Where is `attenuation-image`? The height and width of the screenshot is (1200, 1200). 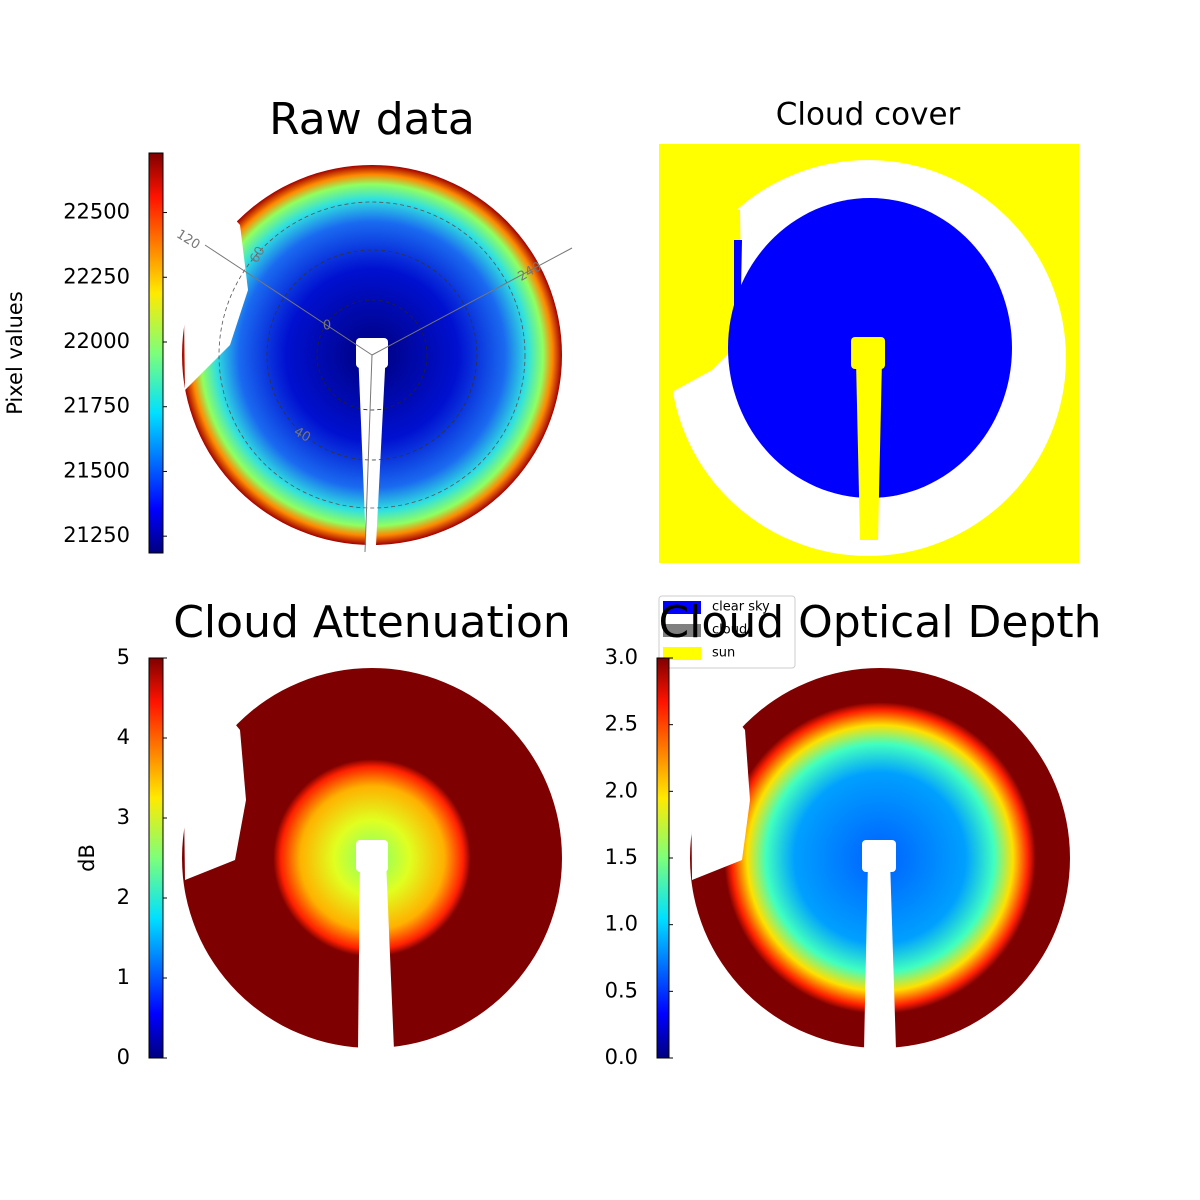
attenuation-image is located at coordinates (372, 855).